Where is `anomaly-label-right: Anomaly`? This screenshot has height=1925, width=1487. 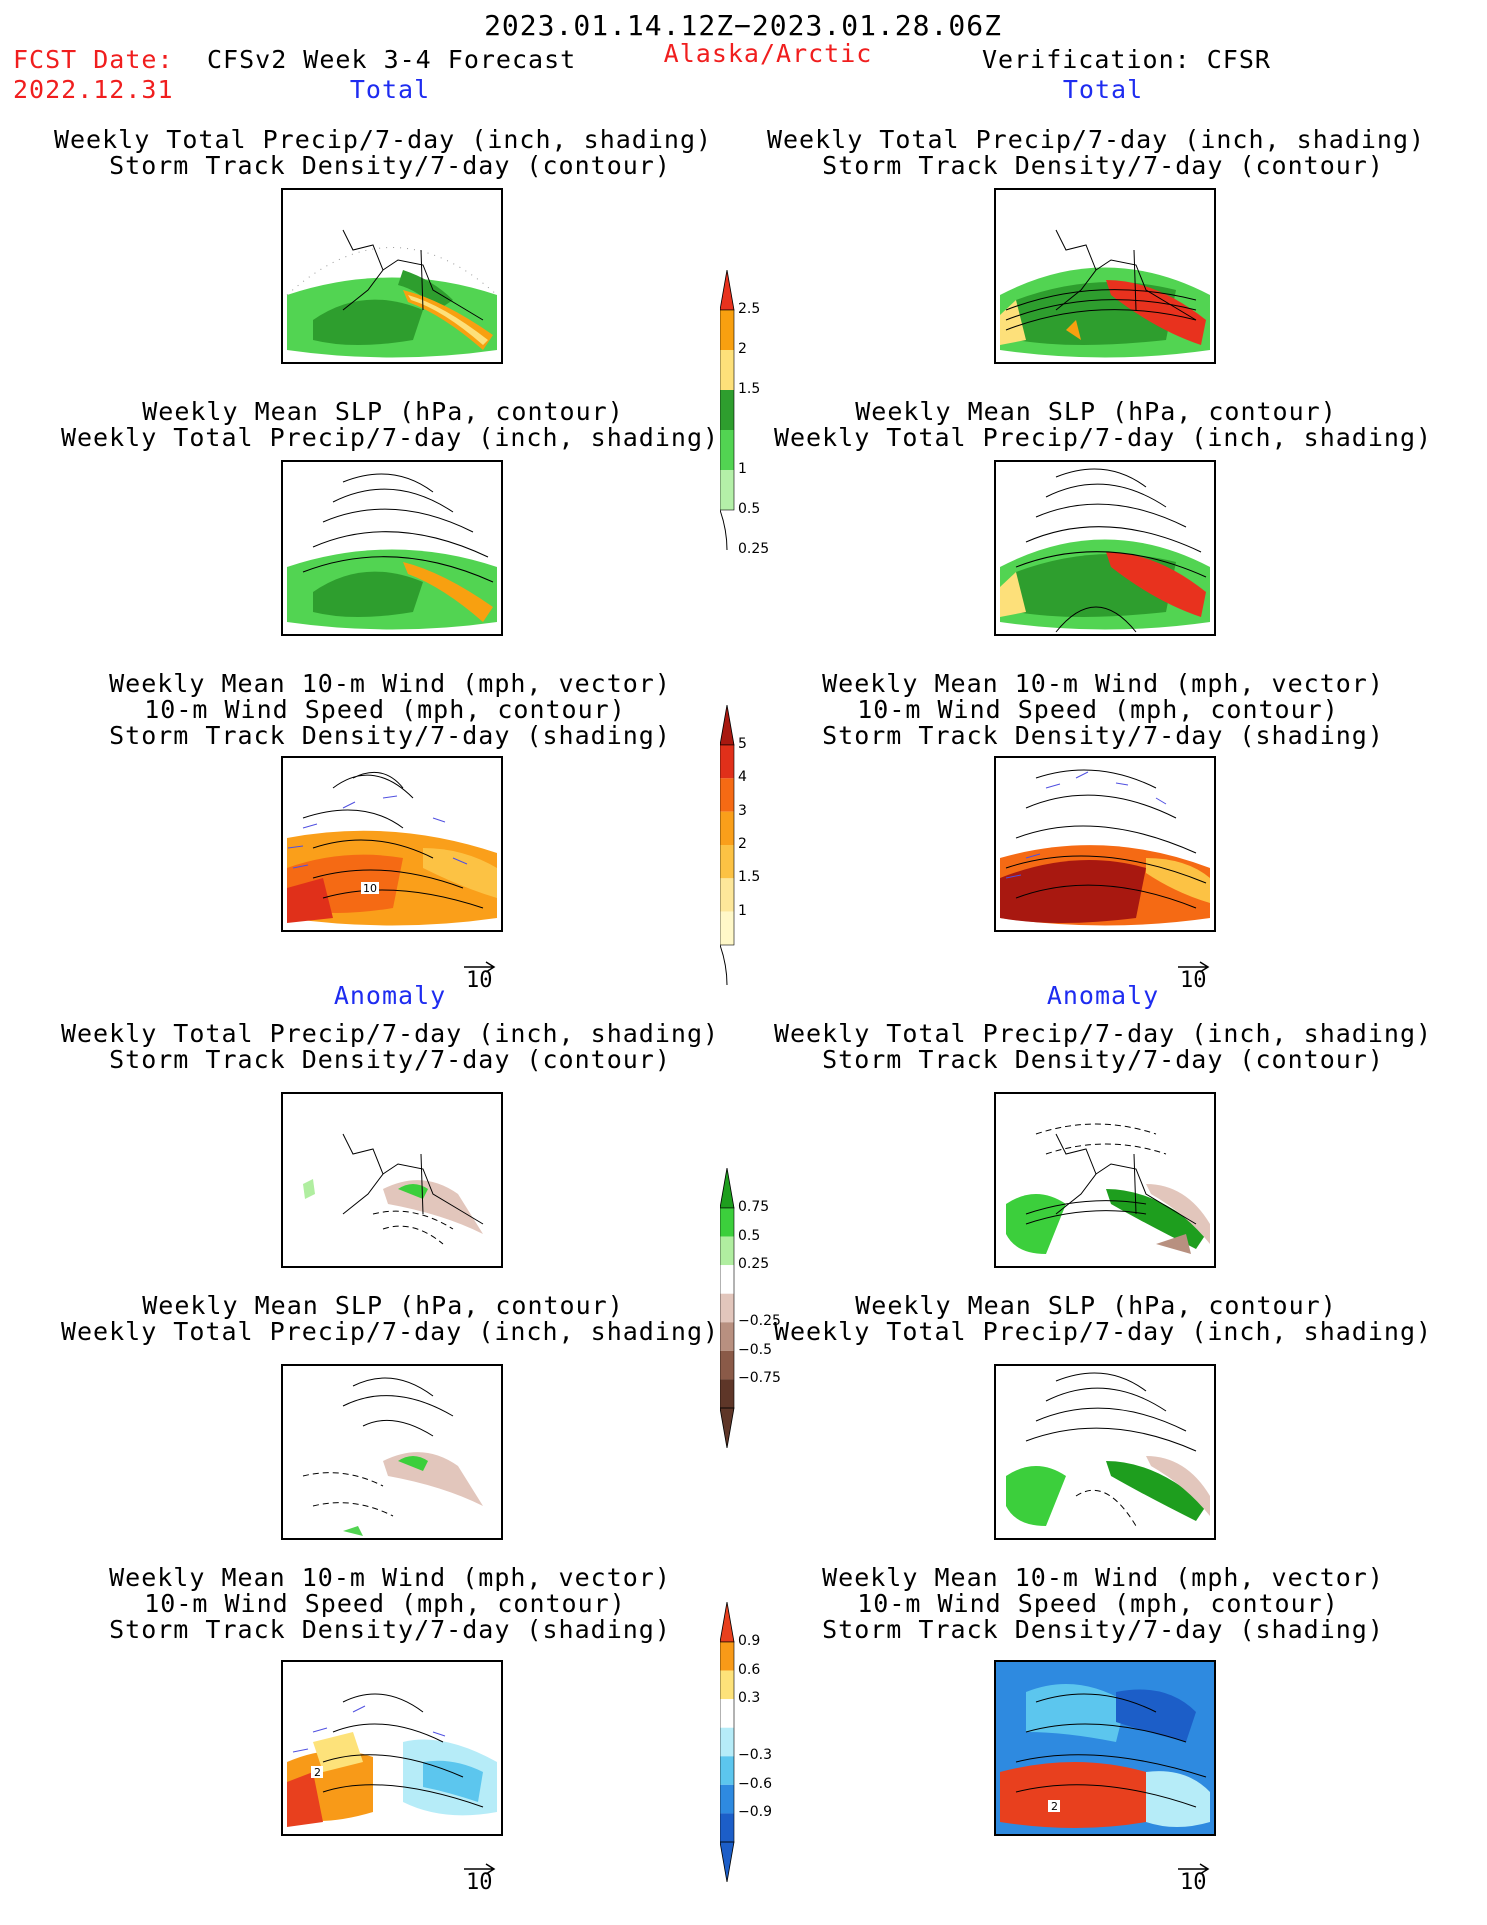
anomaly-label-right: Anomaly is located at coordinates (1103, 995).